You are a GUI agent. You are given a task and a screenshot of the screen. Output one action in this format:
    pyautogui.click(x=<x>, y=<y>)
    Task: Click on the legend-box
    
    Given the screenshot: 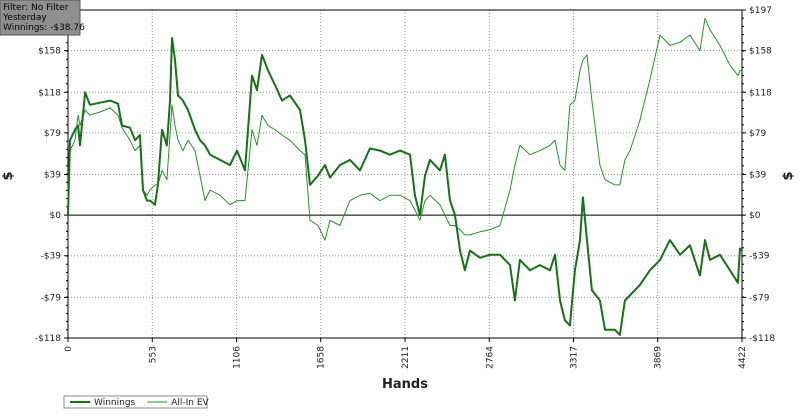 What is the action you would take?
    pyautogui.click(x=135, y=402)
    